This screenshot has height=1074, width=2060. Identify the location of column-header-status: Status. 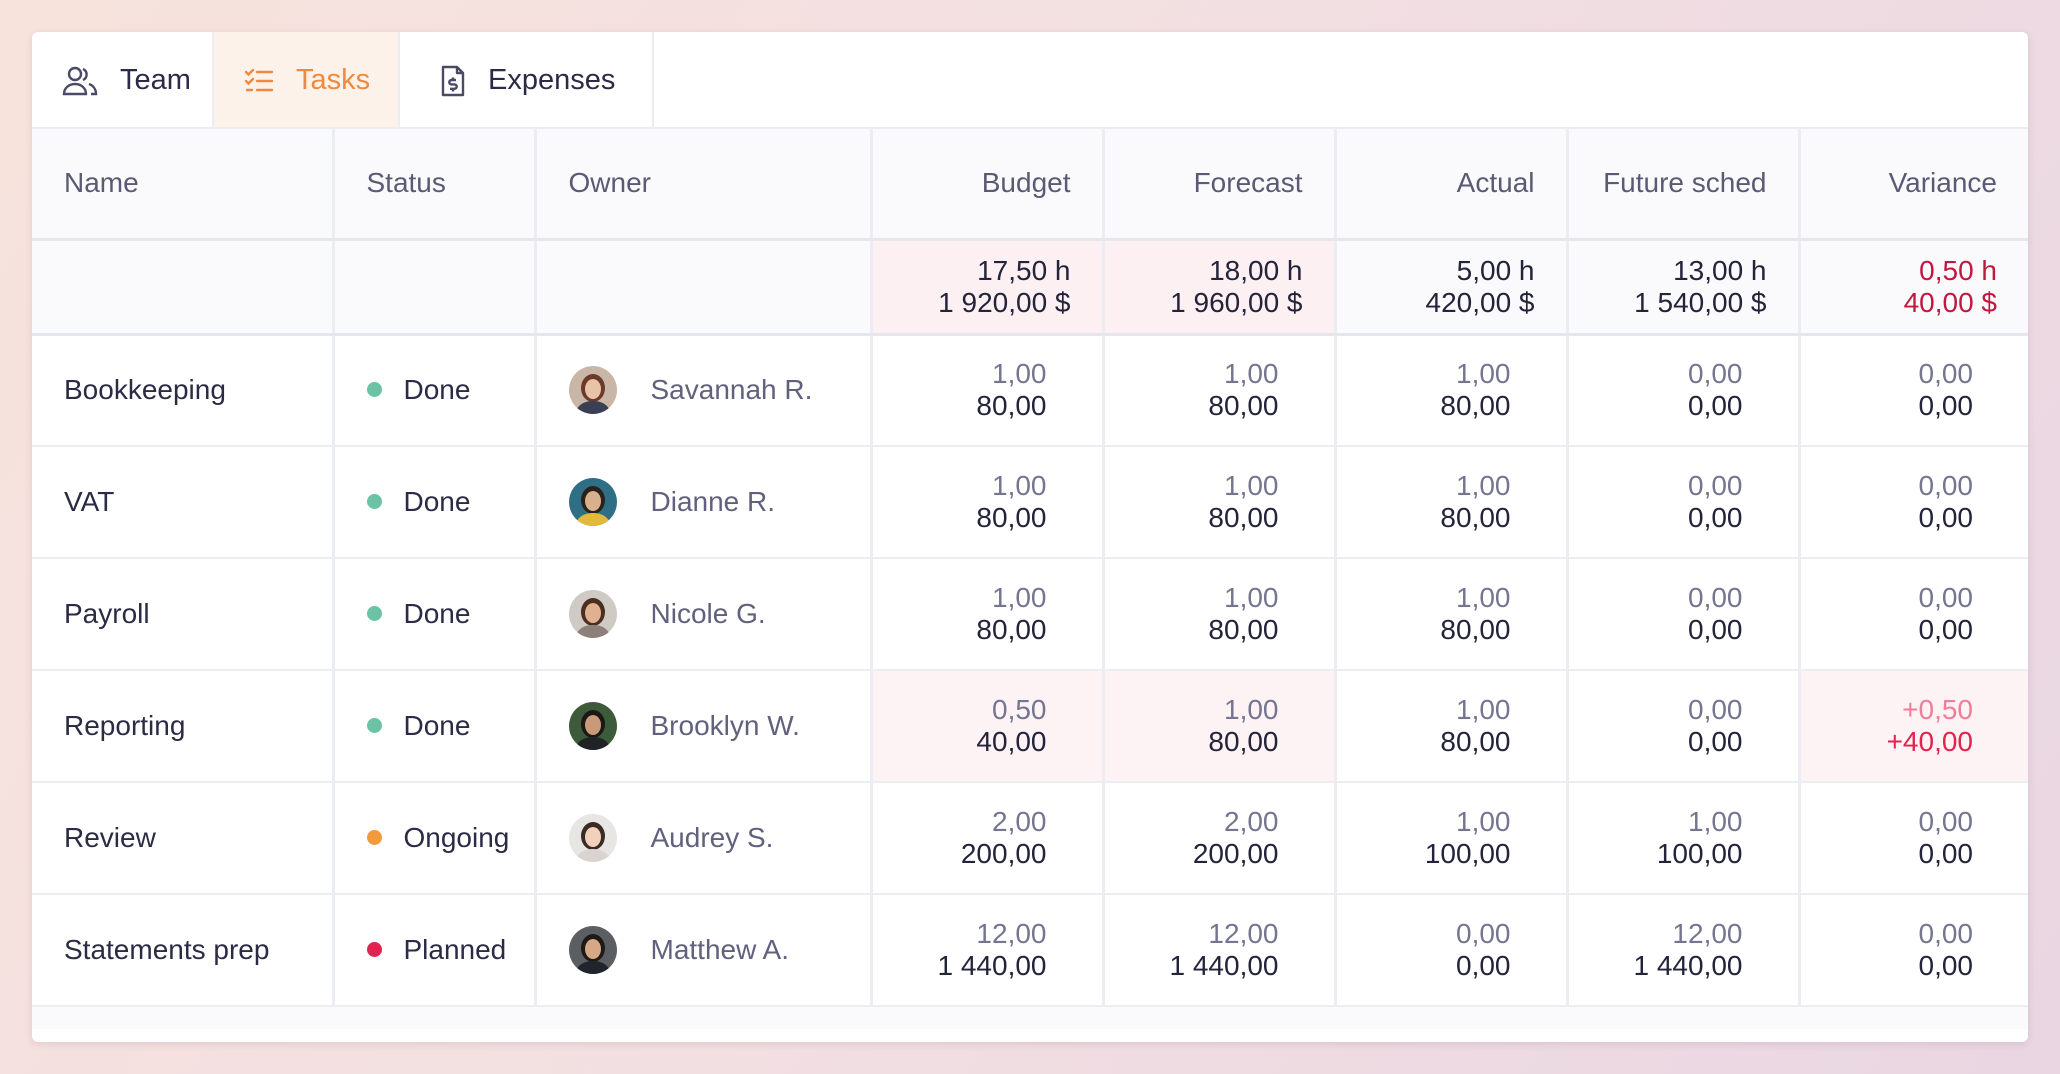
(435, 185).